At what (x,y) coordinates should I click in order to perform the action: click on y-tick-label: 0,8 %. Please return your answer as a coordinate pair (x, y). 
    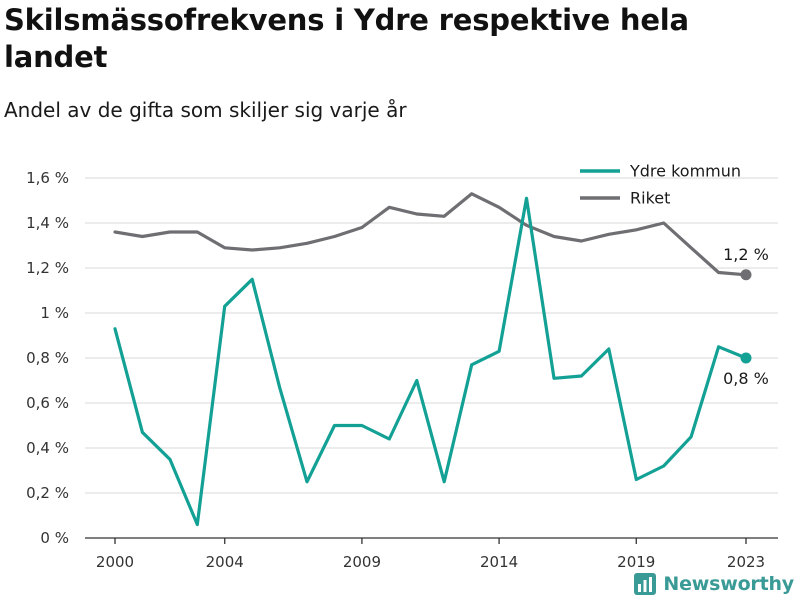
    Looking at the image, I should click on (47, 358).